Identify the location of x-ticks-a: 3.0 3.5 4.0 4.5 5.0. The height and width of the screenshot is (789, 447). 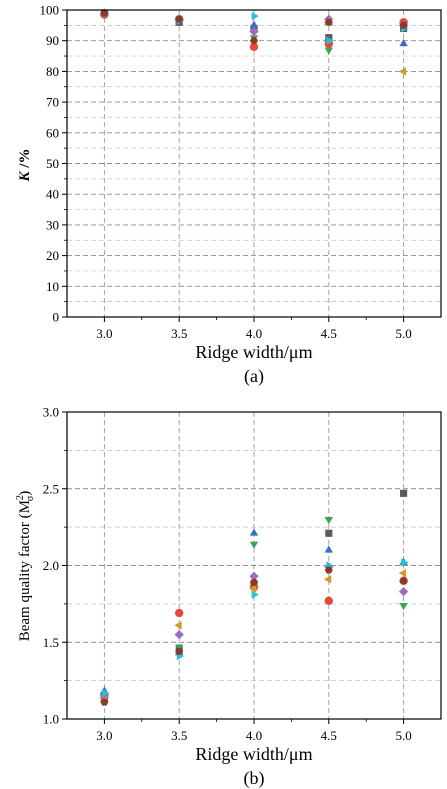
(254, 329).